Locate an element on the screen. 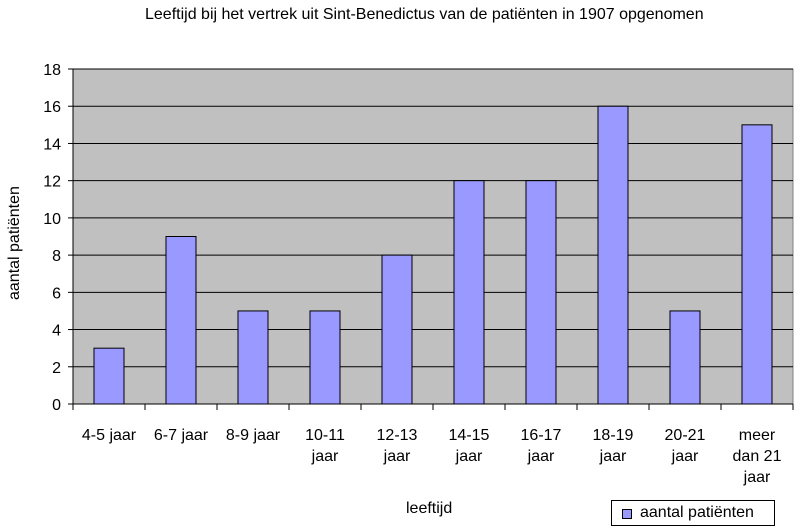 The width and height of the screenshot is (806, 529). y-tick-label: 12 is located at coordinates (52, 182).